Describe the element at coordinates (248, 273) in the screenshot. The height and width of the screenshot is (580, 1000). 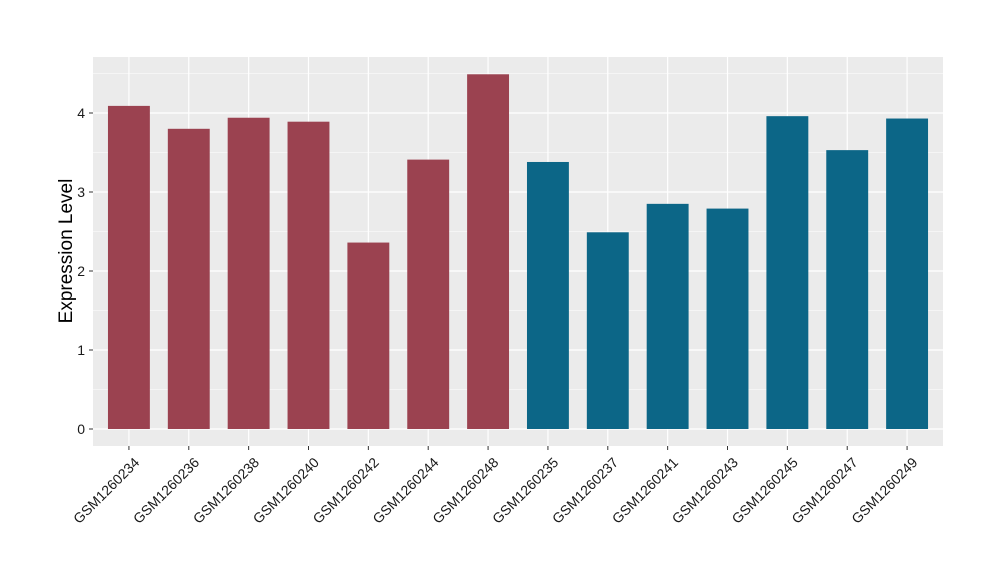
I see `bar-GSM1260238` at that location.